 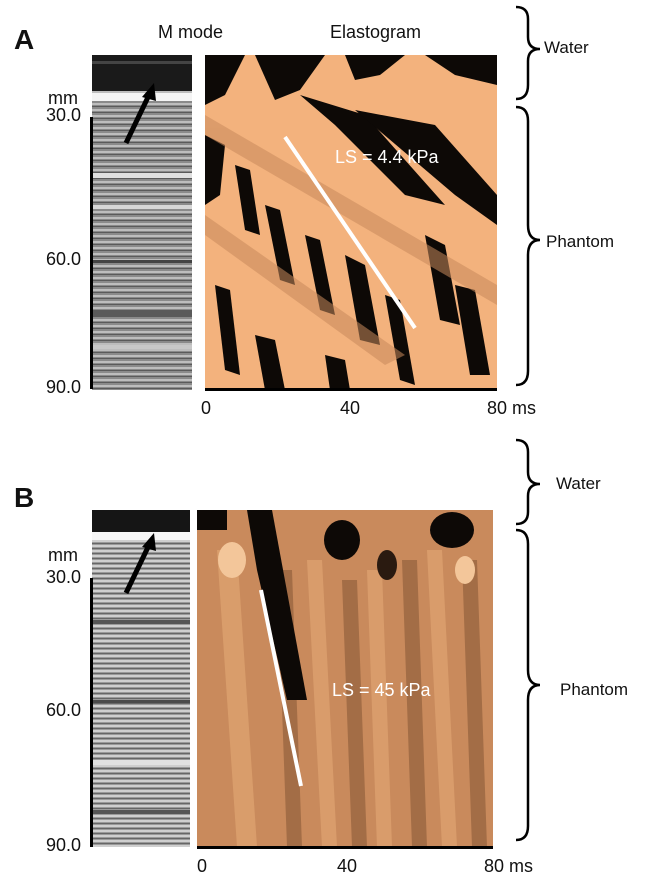 What do you see at coordinates (64, 710) in the screenshot?
I see `depth-tick-b-60: 60.0` at bounding box center [64, 710].